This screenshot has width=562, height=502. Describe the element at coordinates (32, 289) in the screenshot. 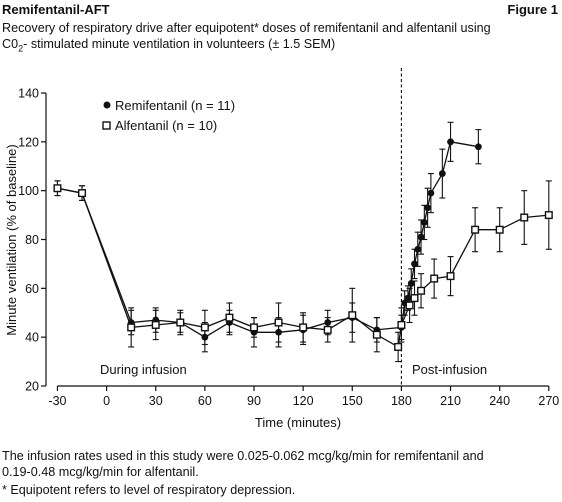

I see `y-tick-label: 60` at that location.